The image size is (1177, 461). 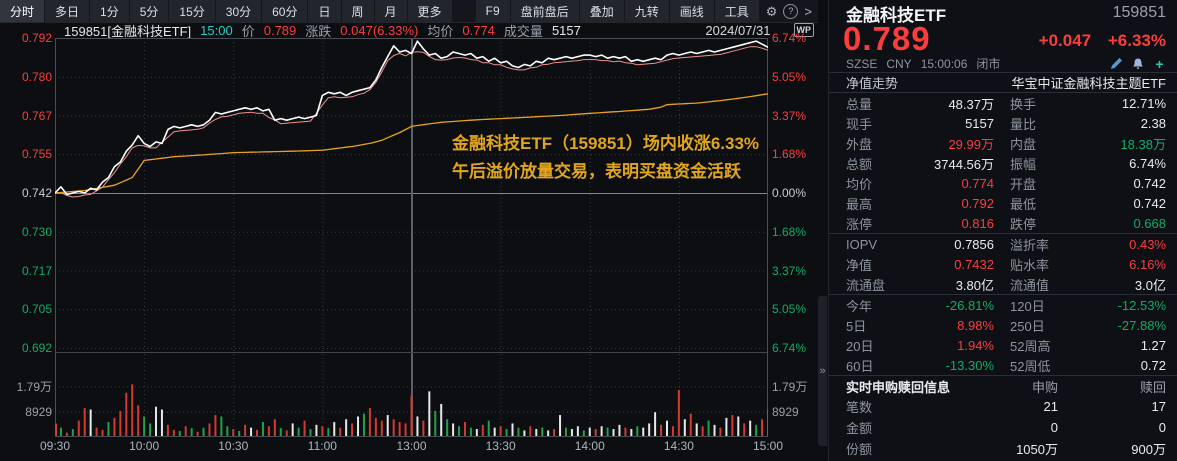 I want to click on stats-row-涨停: 涨停 0.816 跌停 0.668, so click(x=1003, y=223).